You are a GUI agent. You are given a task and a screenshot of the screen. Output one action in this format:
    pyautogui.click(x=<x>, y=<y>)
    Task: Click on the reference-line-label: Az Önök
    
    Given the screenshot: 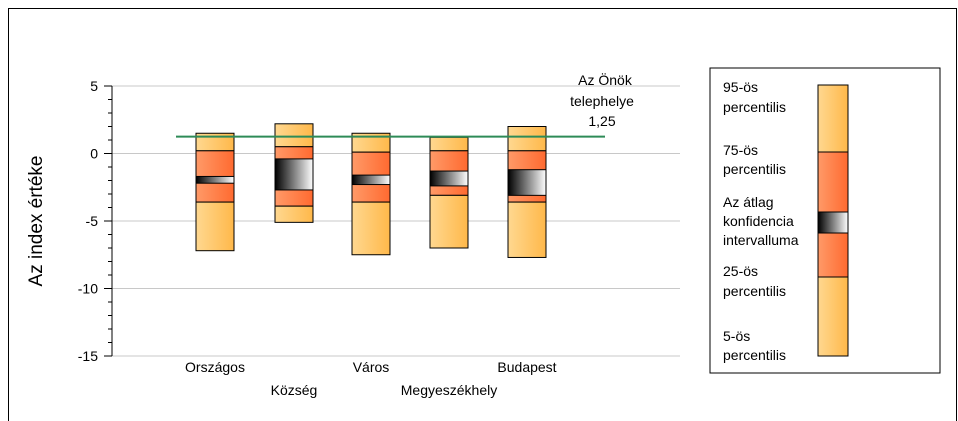 What is the action you would take?
    pyautogui.click(x=605, y=79)
    